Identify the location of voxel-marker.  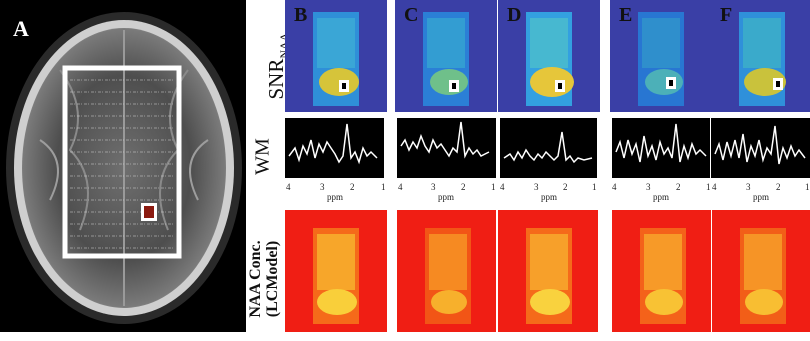
(149, 212).